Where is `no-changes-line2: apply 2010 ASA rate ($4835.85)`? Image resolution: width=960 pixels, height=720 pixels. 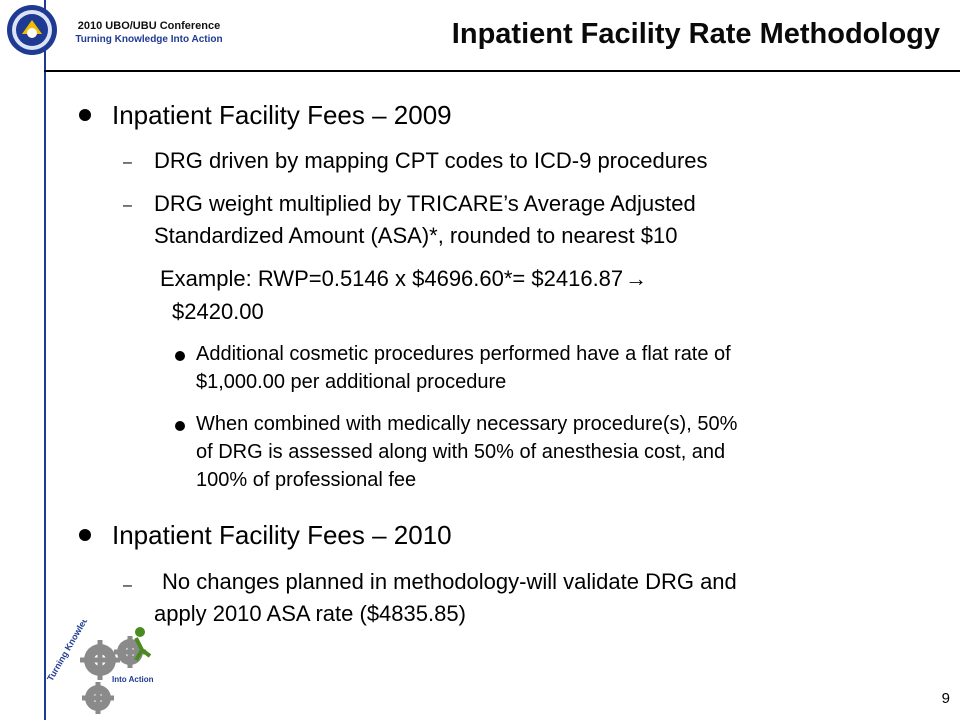 no-changes-line2: apply 2010 ASA rate ($4835.85) is located at coordinates (310, 613).